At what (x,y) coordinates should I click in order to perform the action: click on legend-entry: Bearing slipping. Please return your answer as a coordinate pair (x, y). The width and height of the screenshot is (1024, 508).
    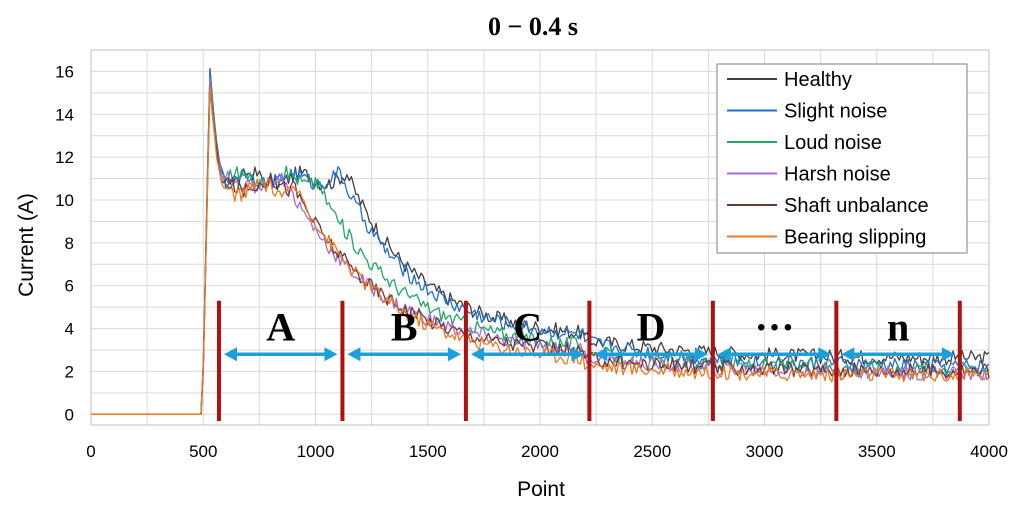
    Looking at the image, I should click on (855, 238).